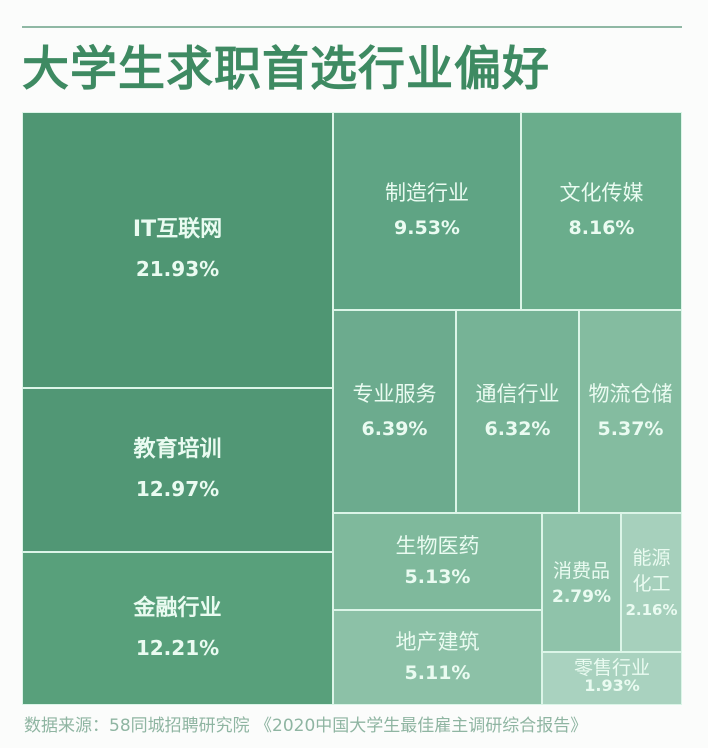 Image resolution: width=708 pixels, height=748 pixels. I want to click on title-rule, so click(352, 27).